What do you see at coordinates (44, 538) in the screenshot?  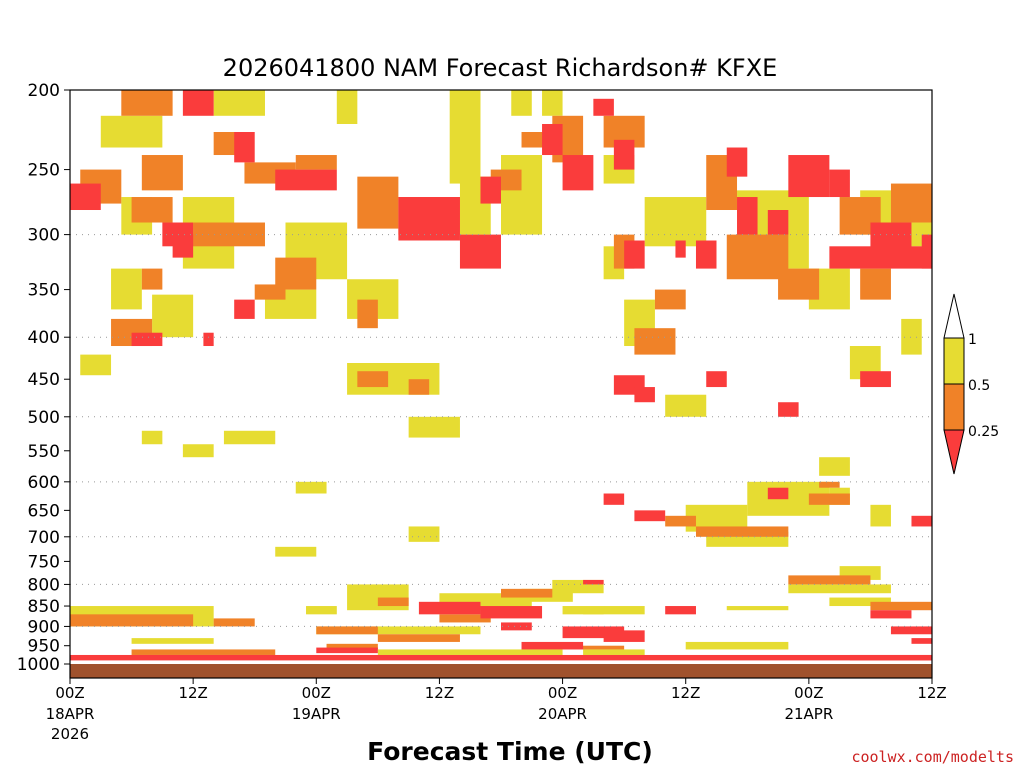 I see `y-tick-label: 700` at bounding box center [44, 538].